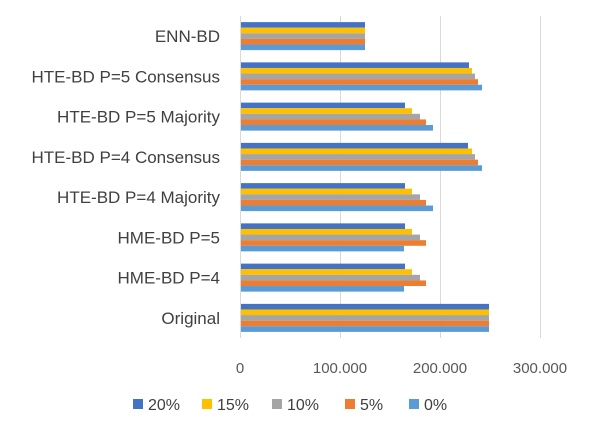 This screenshot has width=590, height=430. What do you see at coordinates (440, 368) in the screenshot?
I see `x-tick-label-2: 200.000` at bounding box center [440, 368].